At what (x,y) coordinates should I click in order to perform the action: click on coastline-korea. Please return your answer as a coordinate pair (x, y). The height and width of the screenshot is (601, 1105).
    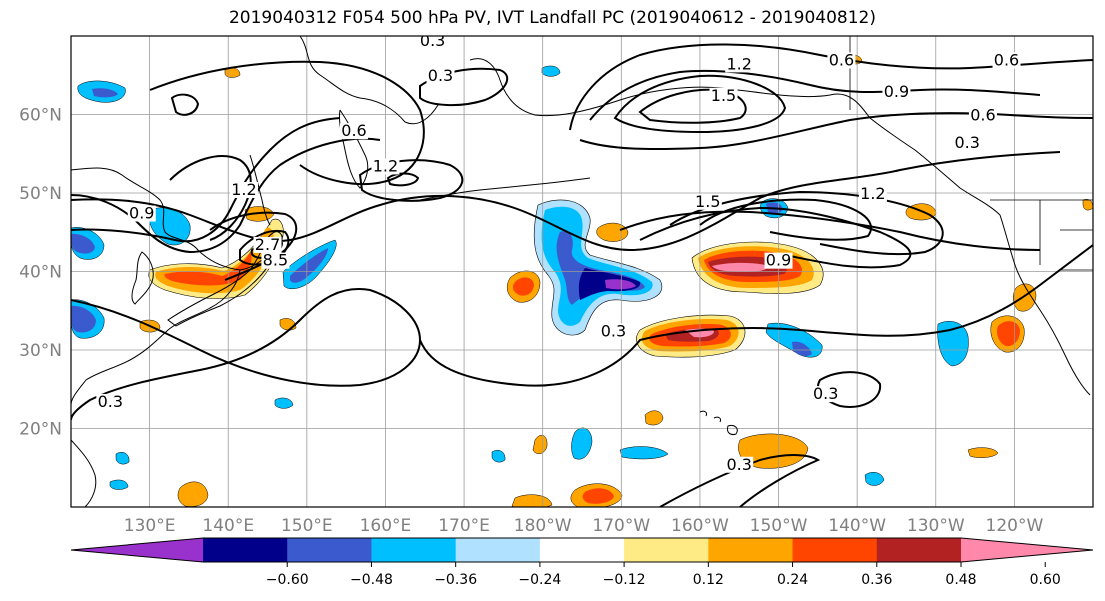
    Looking at the image, I should click on (142, 278).